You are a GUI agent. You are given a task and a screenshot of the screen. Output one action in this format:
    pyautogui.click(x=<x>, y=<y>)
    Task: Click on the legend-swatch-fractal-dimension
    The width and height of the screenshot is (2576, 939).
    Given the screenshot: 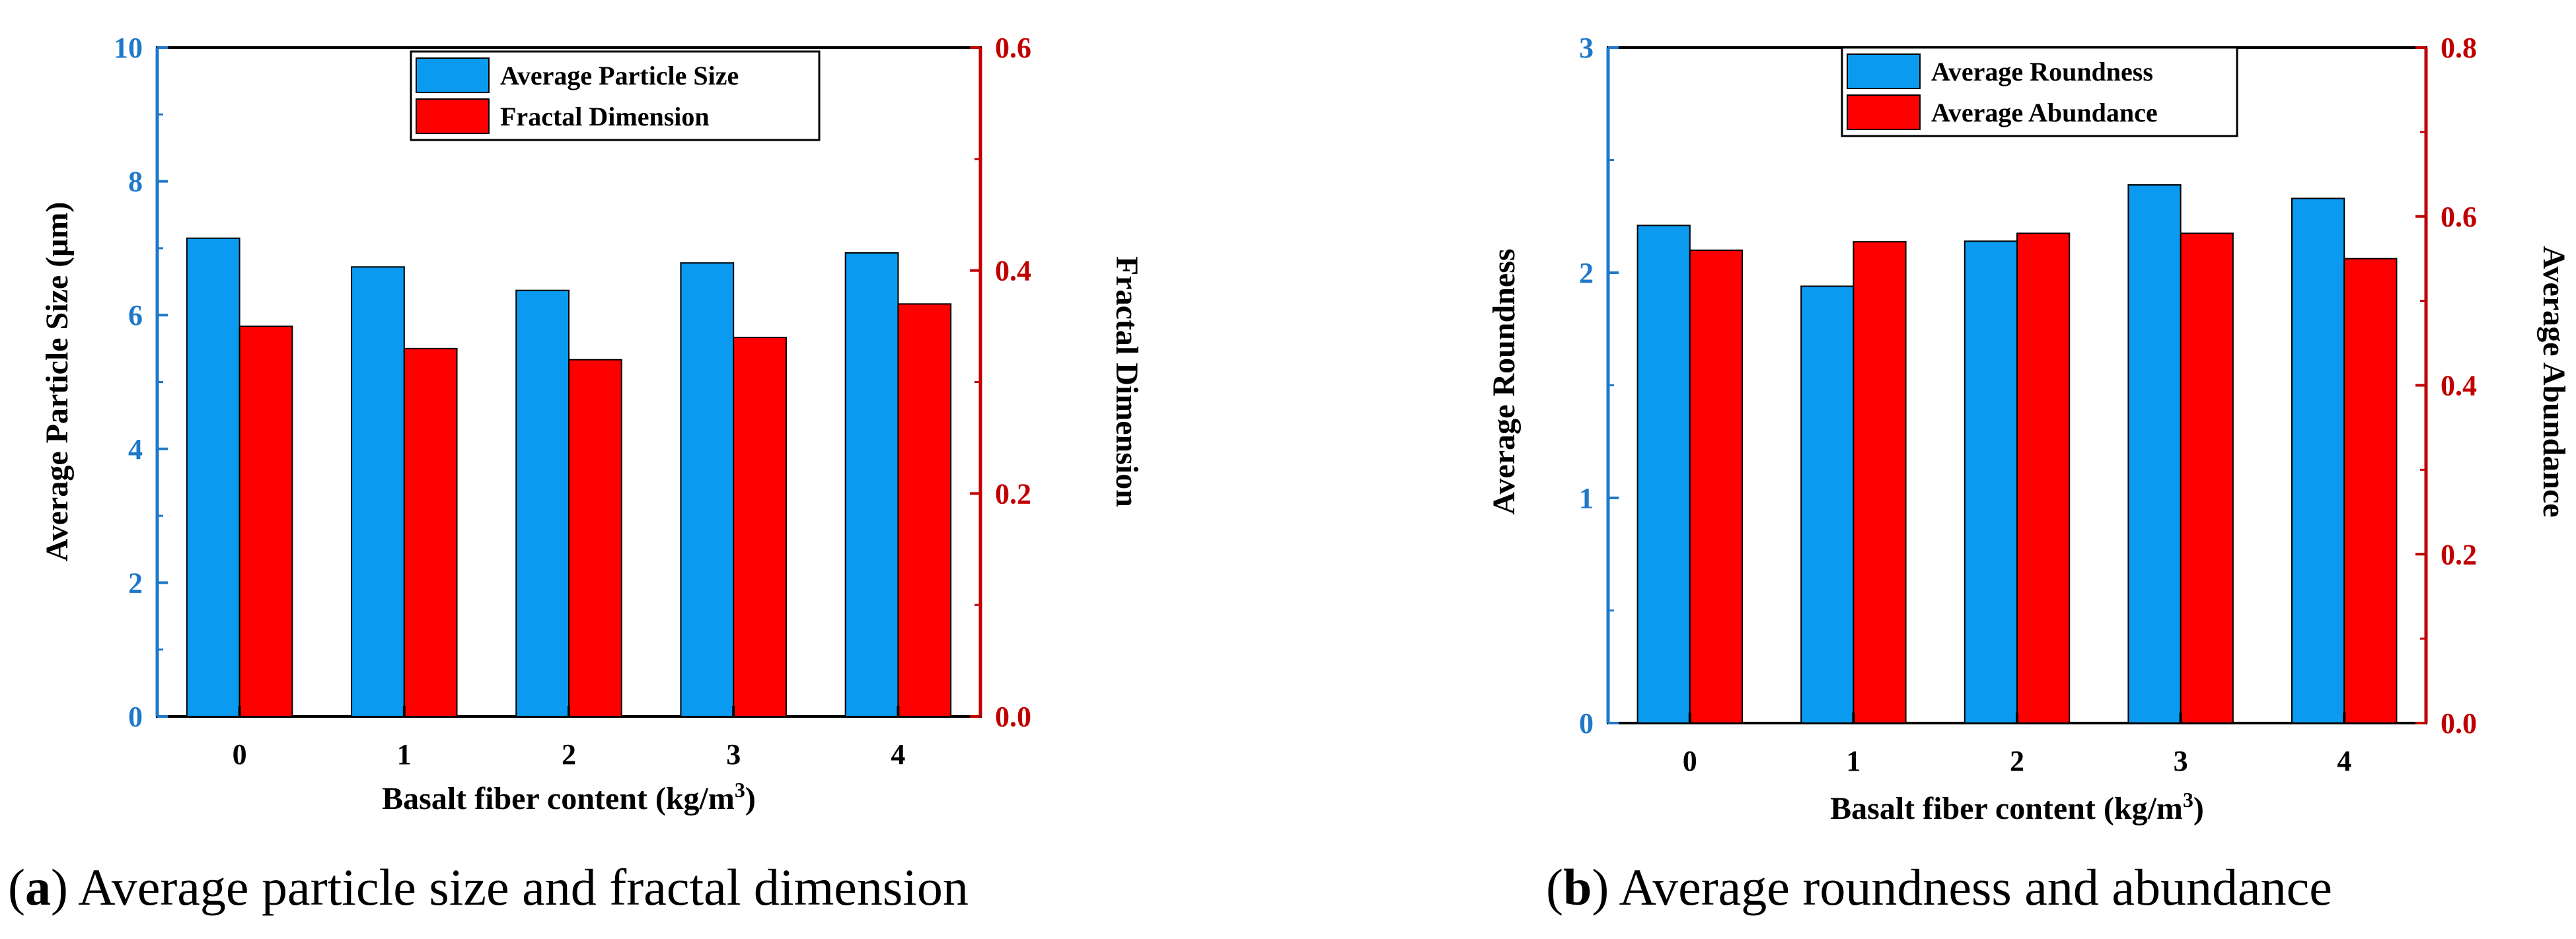 What is the action you would take?
    pyautogui.click(x=453, y=116)
    